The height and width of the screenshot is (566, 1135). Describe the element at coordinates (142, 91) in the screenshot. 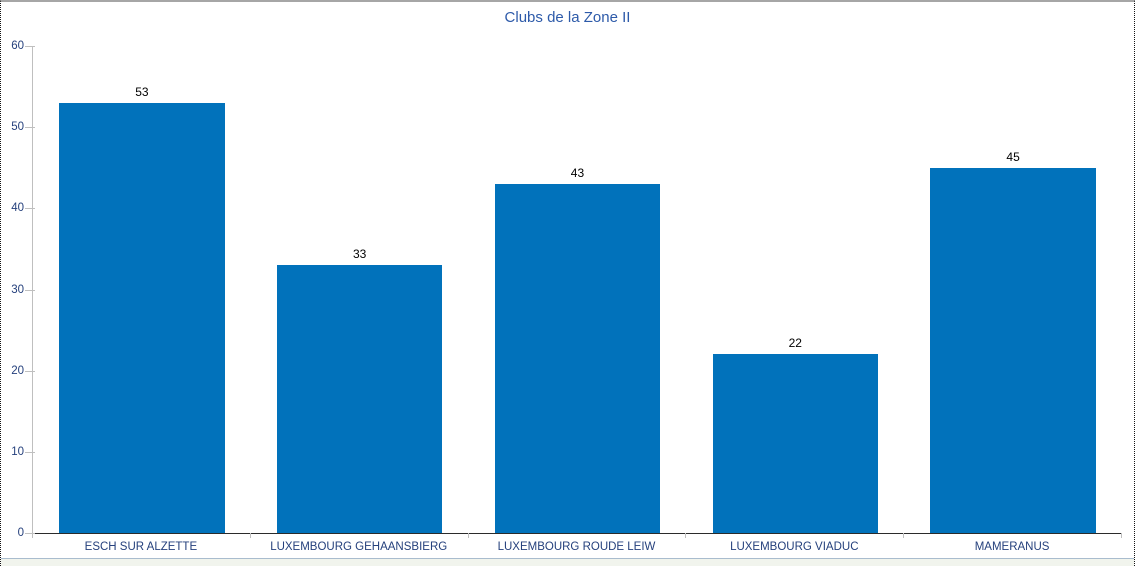

I see `data-label: 53` at that location.